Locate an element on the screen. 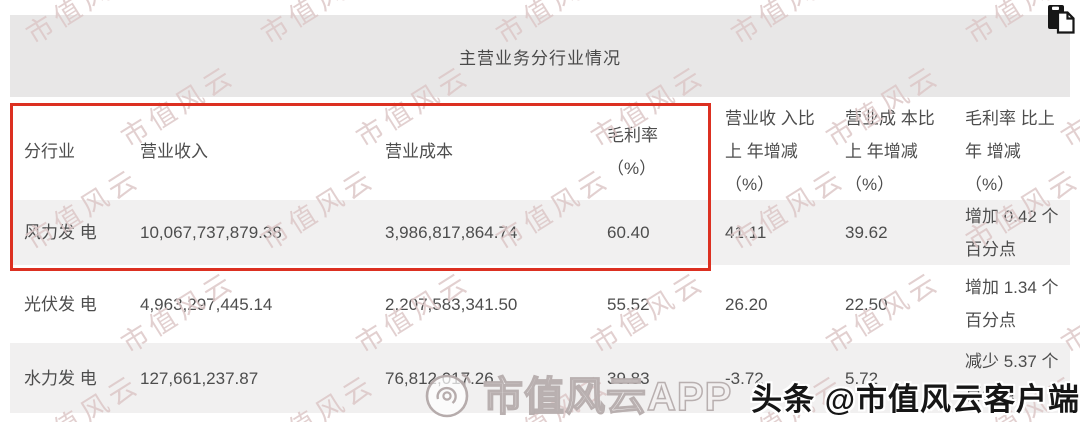 This screenshot has width=1080, height=422. cell-cost-yoy: 5.72 is located at coordinates (862, 378).